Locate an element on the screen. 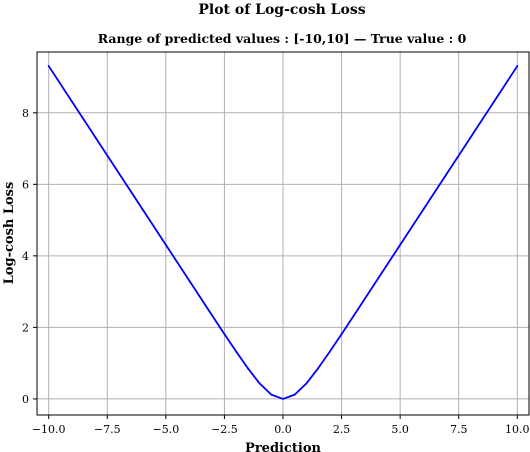 This screenshot has width=530, height=452. y-tick-label: 4 is located at coordinates (25, 256).